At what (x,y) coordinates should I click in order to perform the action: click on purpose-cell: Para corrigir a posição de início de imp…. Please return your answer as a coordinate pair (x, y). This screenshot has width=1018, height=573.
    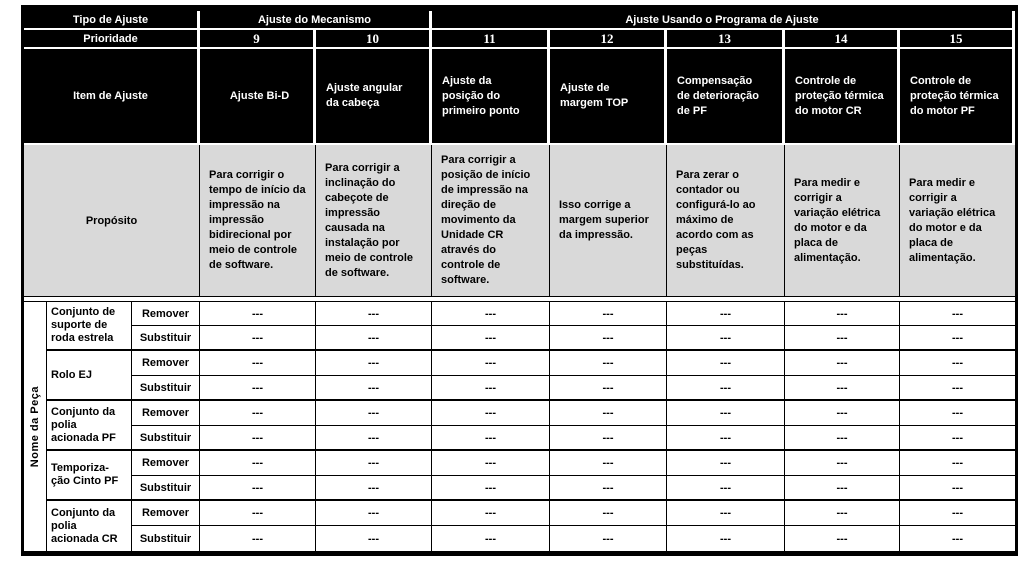
    Looking at the image, I should click on (491, 221).